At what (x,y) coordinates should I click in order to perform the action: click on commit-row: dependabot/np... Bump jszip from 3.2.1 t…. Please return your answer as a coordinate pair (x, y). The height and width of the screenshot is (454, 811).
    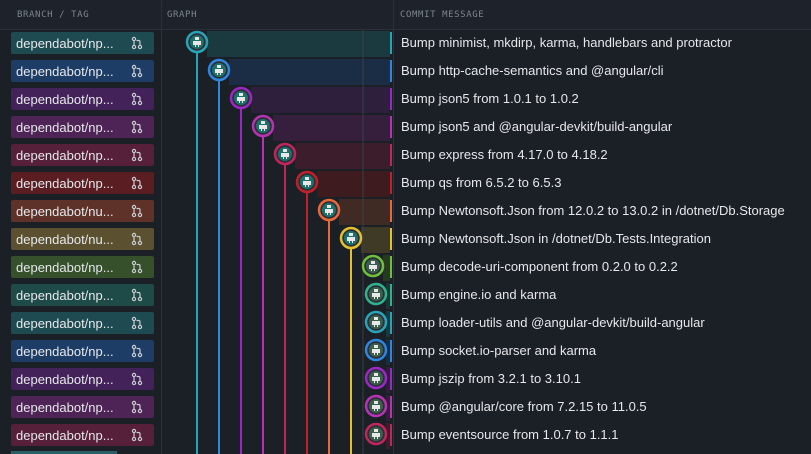
    Looking at the image, I should click on (405, 380).